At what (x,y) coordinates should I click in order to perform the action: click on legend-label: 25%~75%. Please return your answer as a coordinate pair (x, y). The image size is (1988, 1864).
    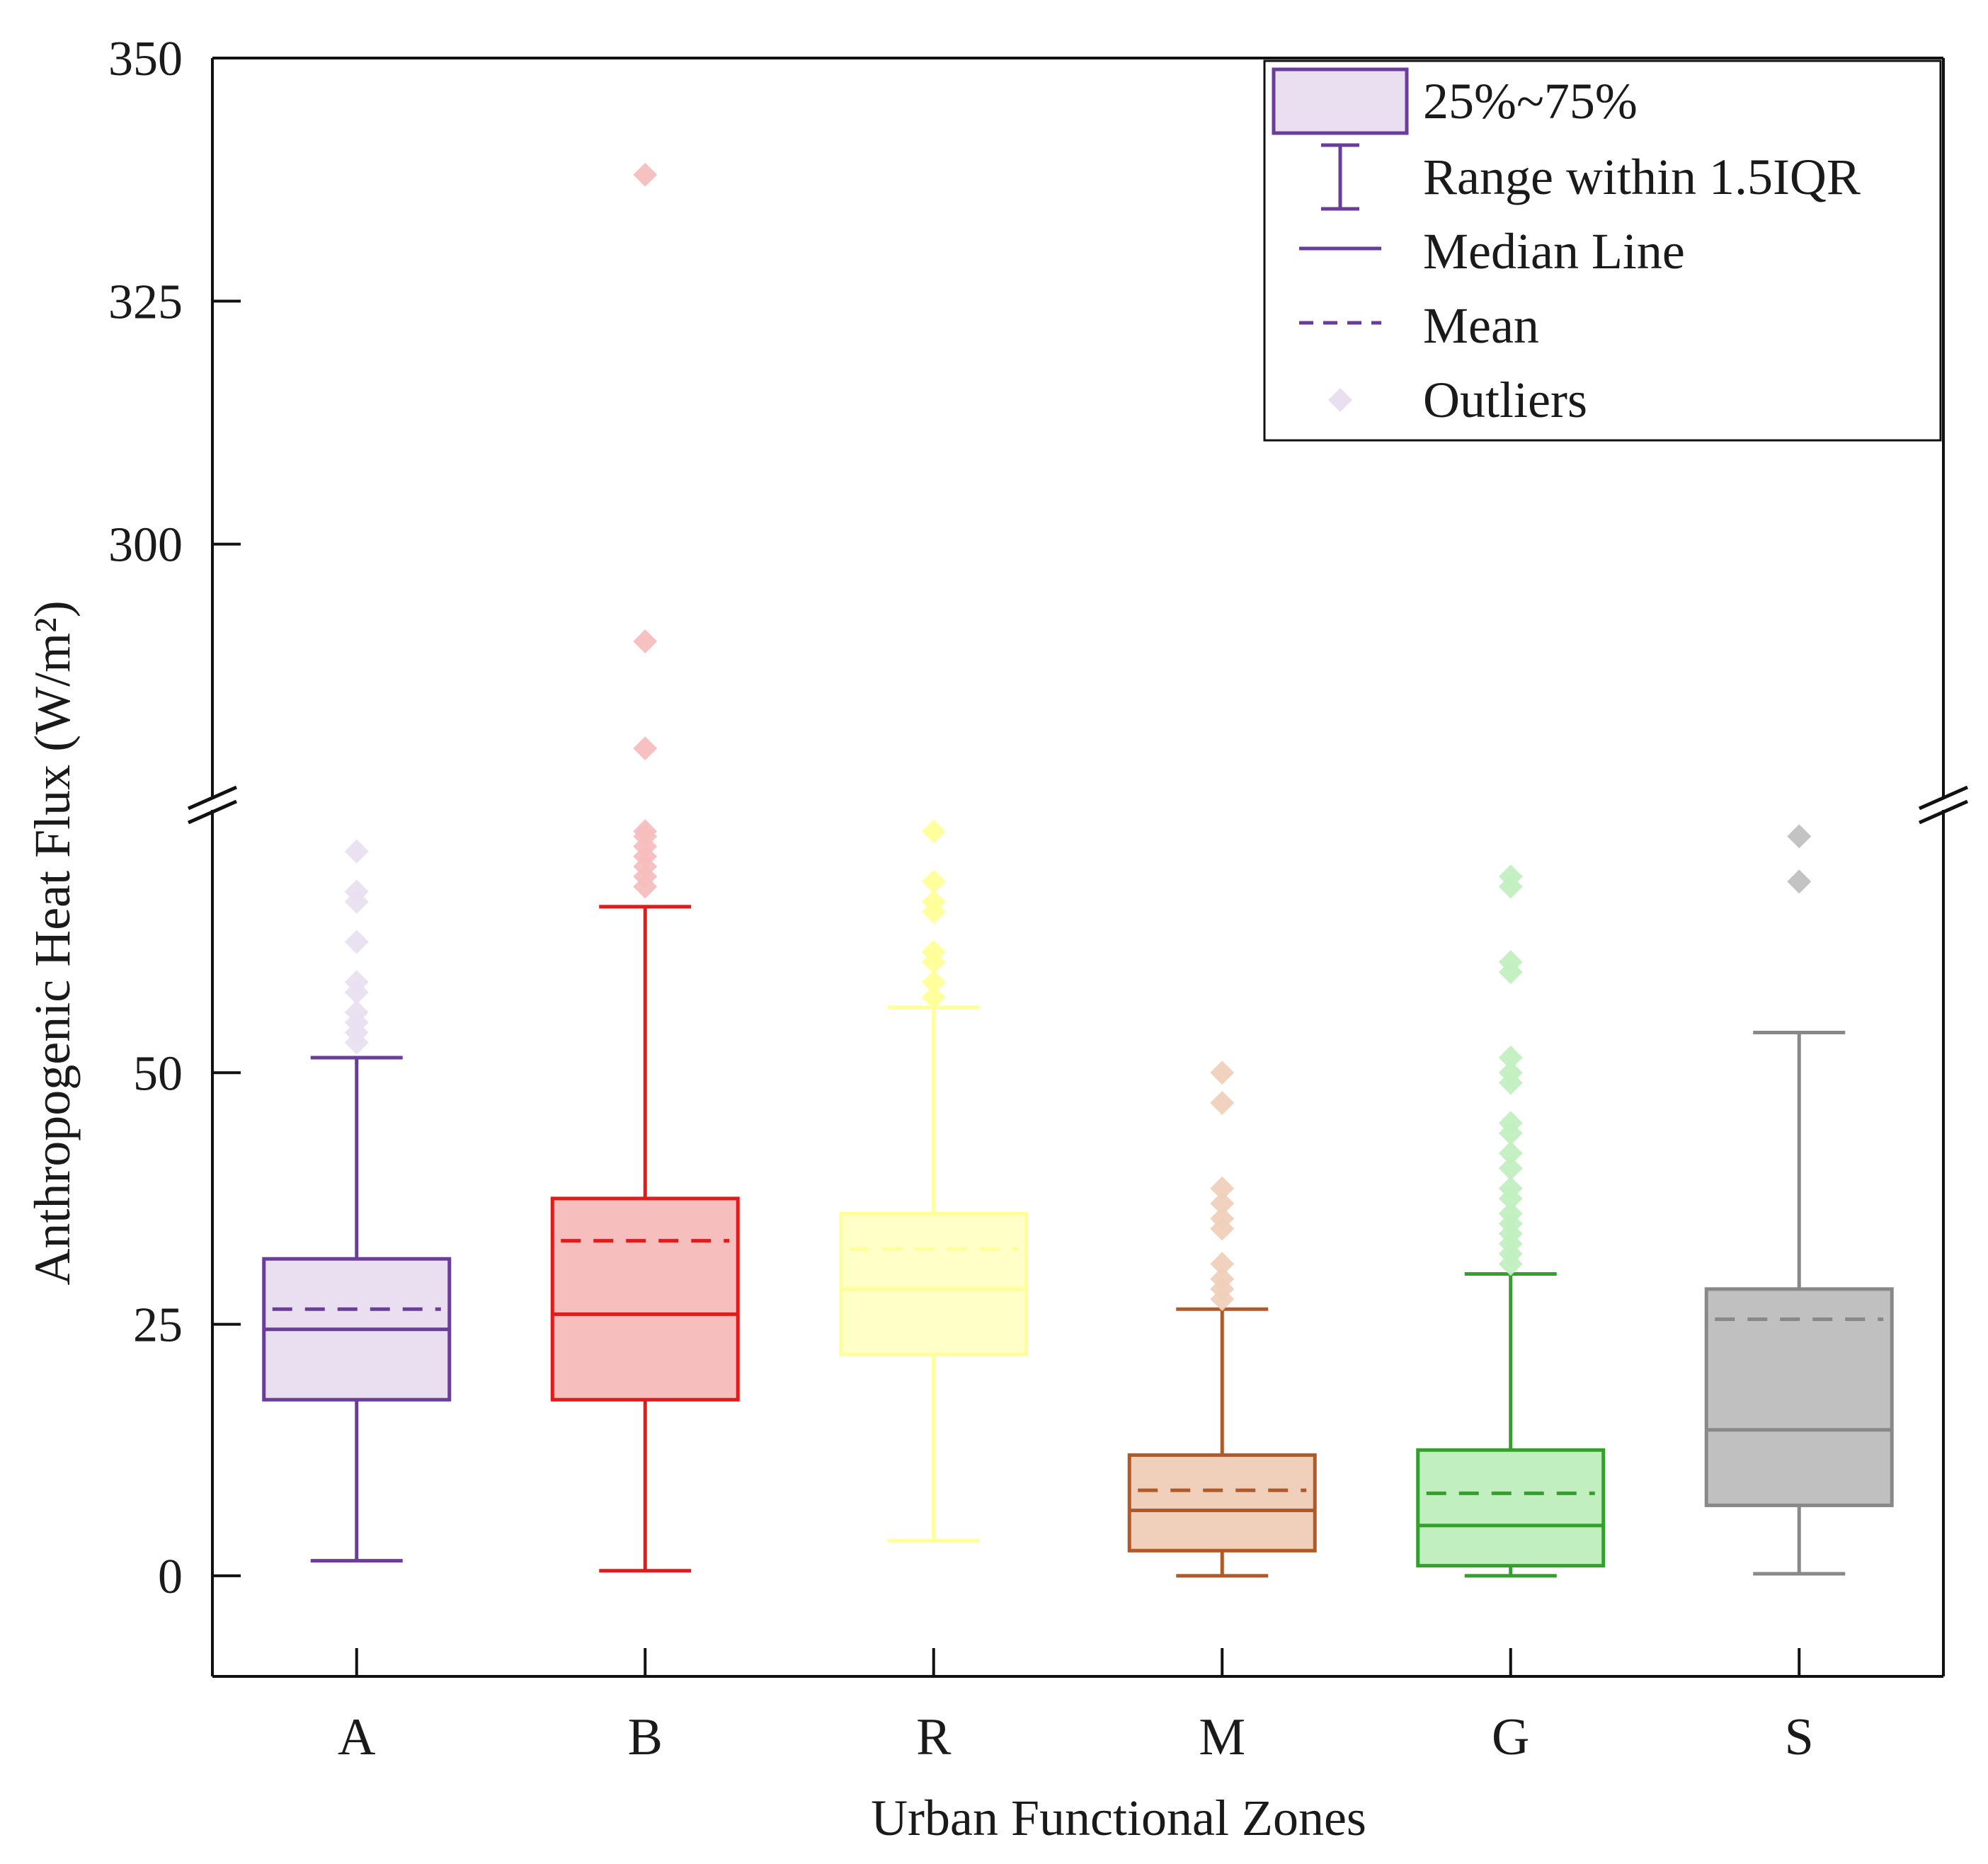
    Looking at the image, I should click on (1530, 101).